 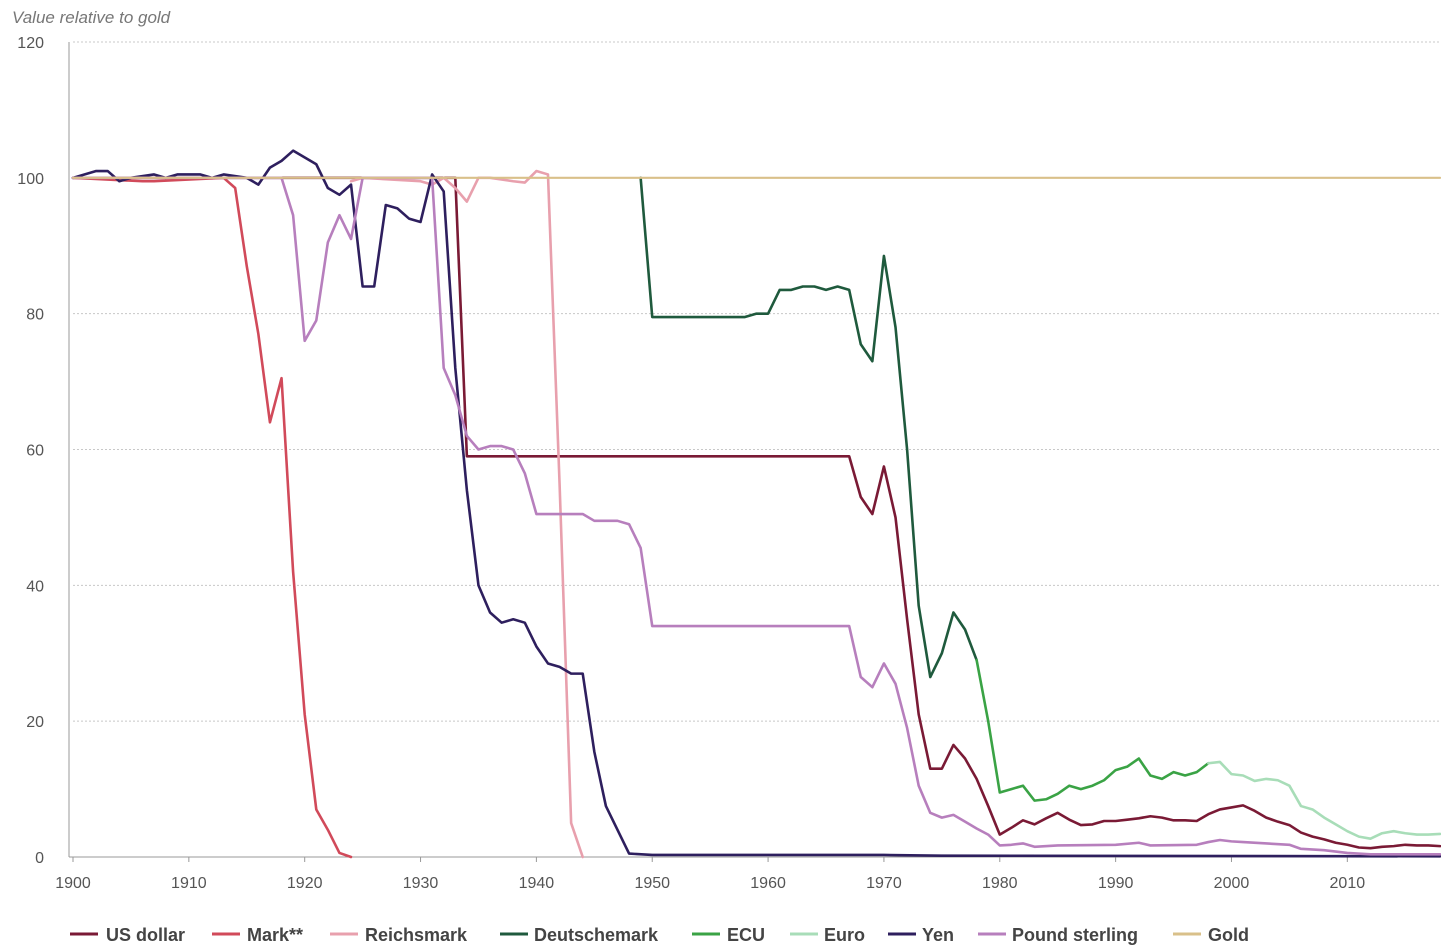 What do you see at coordinates (39, 858) in the screenshot?
I see `y-tick-label: 0` at bounding box center [39, 858].